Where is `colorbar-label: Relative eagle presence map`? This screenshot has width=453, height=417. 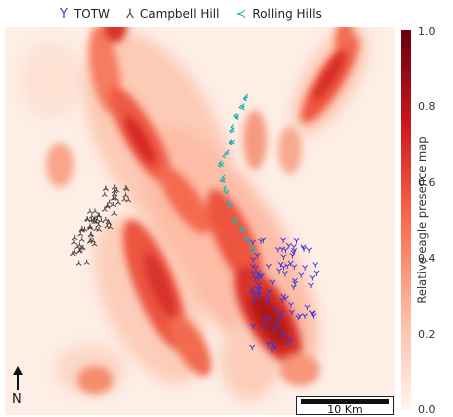
colorbar-label: Relative eagle presence map is located at coordinates (422, 220).